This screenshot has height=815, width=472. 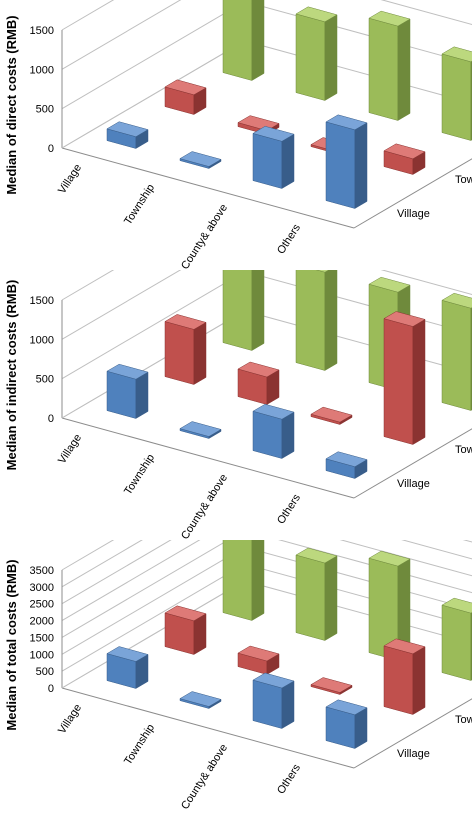 What do you see at coordinates (11, 375) in the screenshot?
I see `y-axis-title: Median of indirect costs (RMB)` at bounding box center [11, 375].